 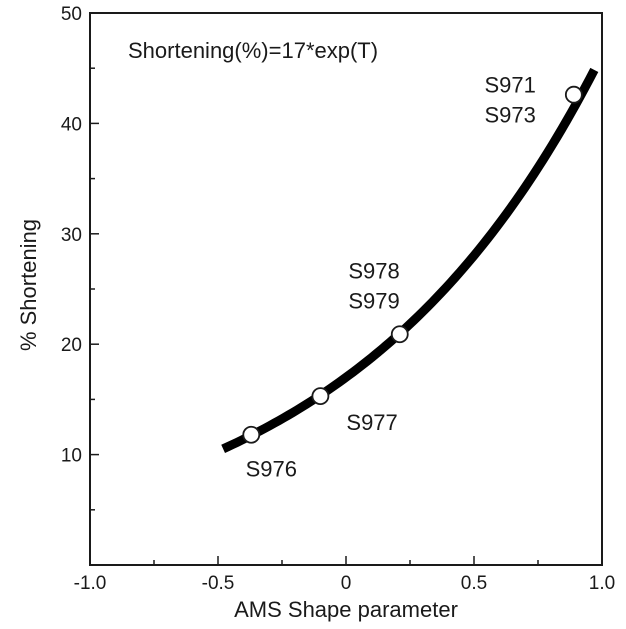 I want to click on y-tick-label: 10, so click(x=71, y=456).